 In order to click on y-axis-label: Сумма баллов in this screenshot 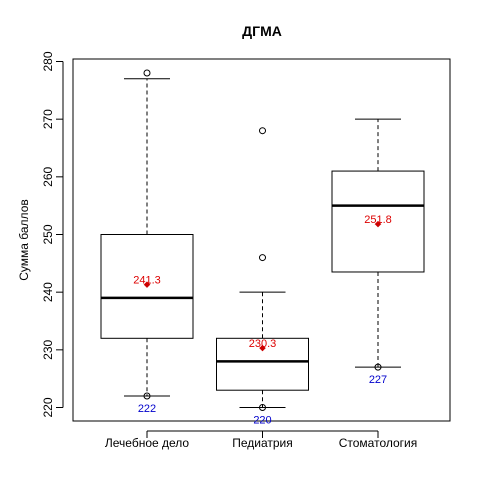, I will do `click(24, 240)`.